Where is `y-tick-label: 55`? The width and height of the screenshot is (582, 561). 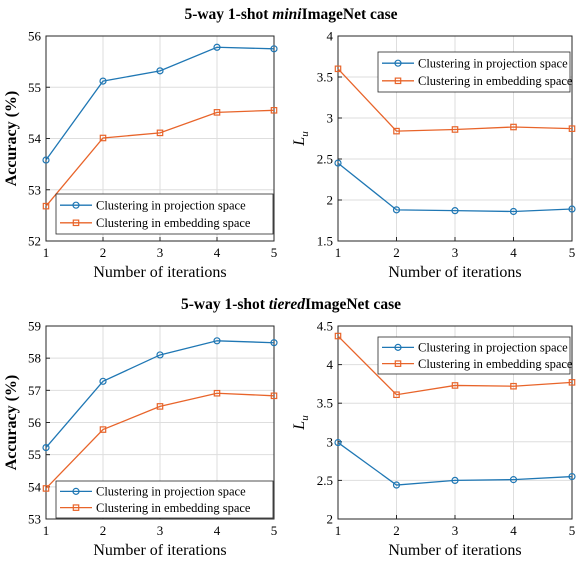
y-tick-label: 55 is located at coordinates (34, 87).